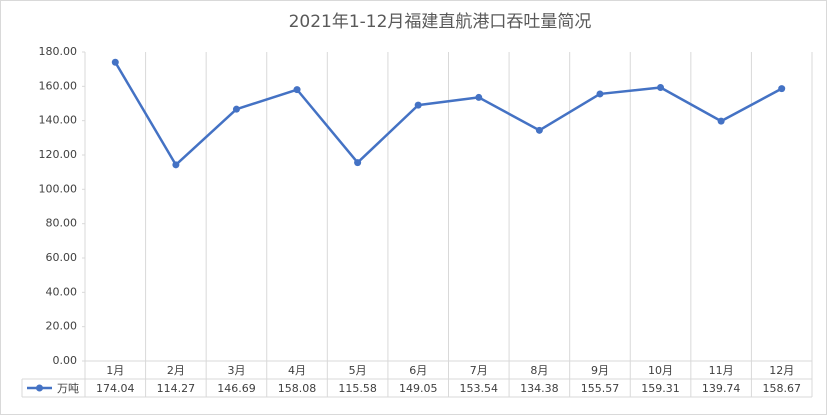  What do you see at coordinates (58, 154) in the screenshot?
I see `y-tick-label: 120.00` at bounding box center [58, 154].